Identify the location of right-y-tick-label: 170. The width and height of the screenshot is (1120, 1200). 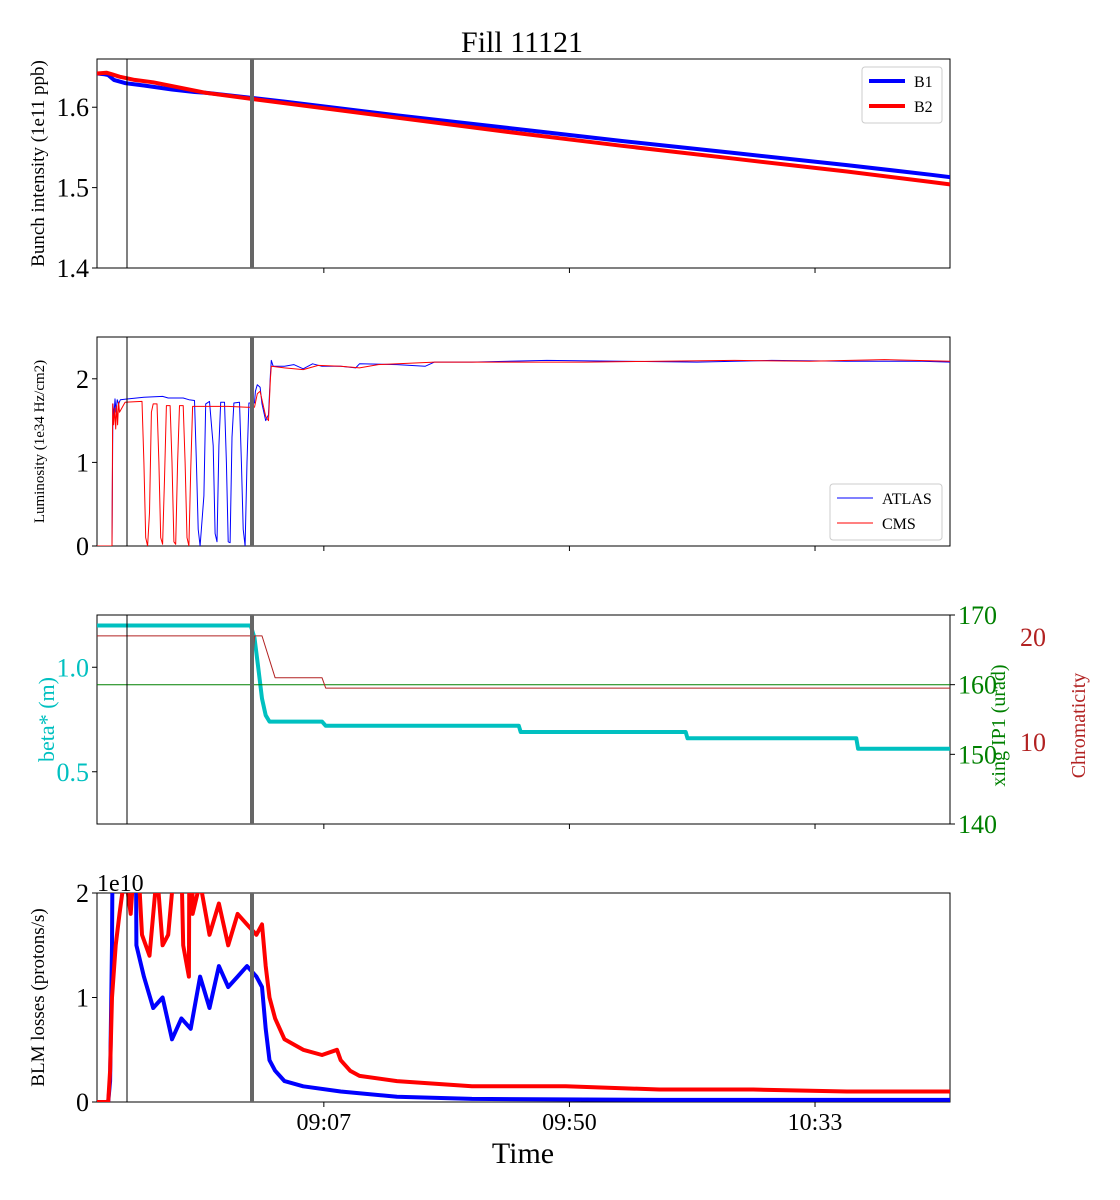
(977, 615).